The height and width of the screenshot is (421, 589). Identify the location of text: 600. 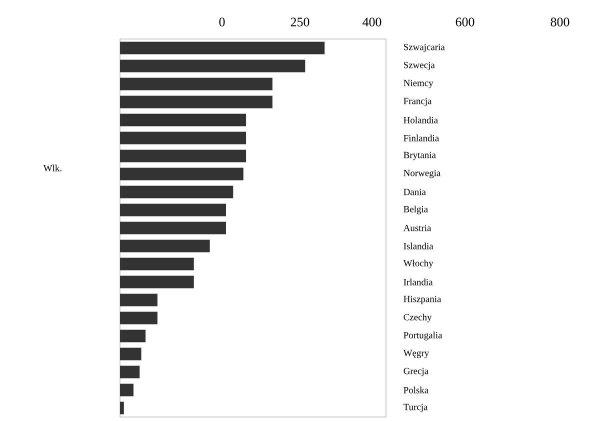
(465, 22).